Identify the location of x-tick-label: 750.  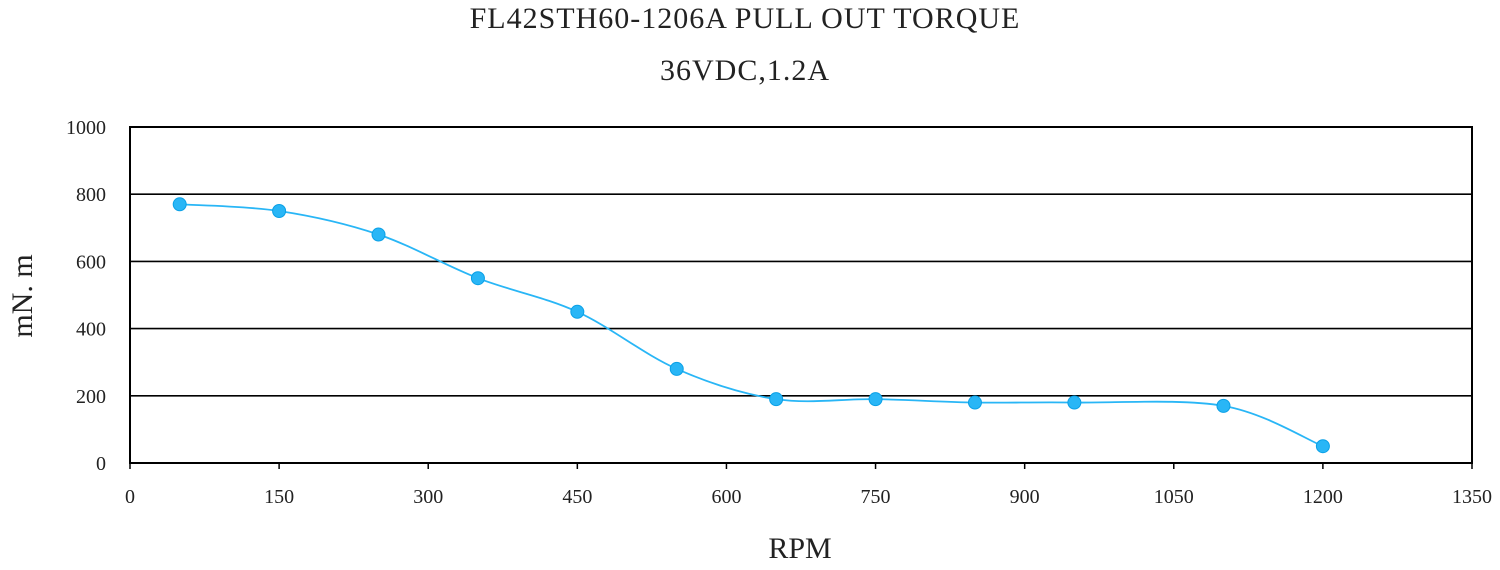
(876, 497).